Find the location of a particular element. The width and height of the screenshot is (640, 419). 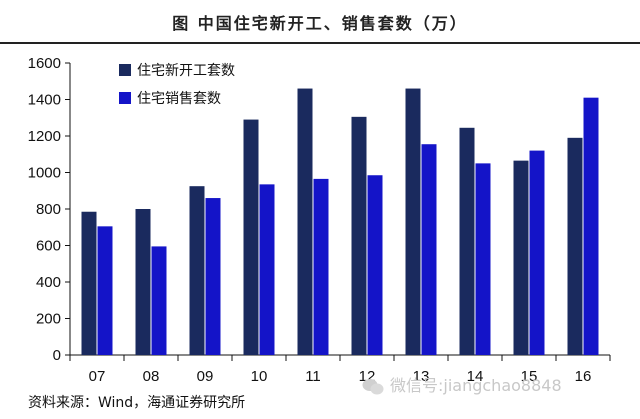

x-axis: 07 08 09 10 11 12 13 14 15 16 is located at coordinates (340, 369).